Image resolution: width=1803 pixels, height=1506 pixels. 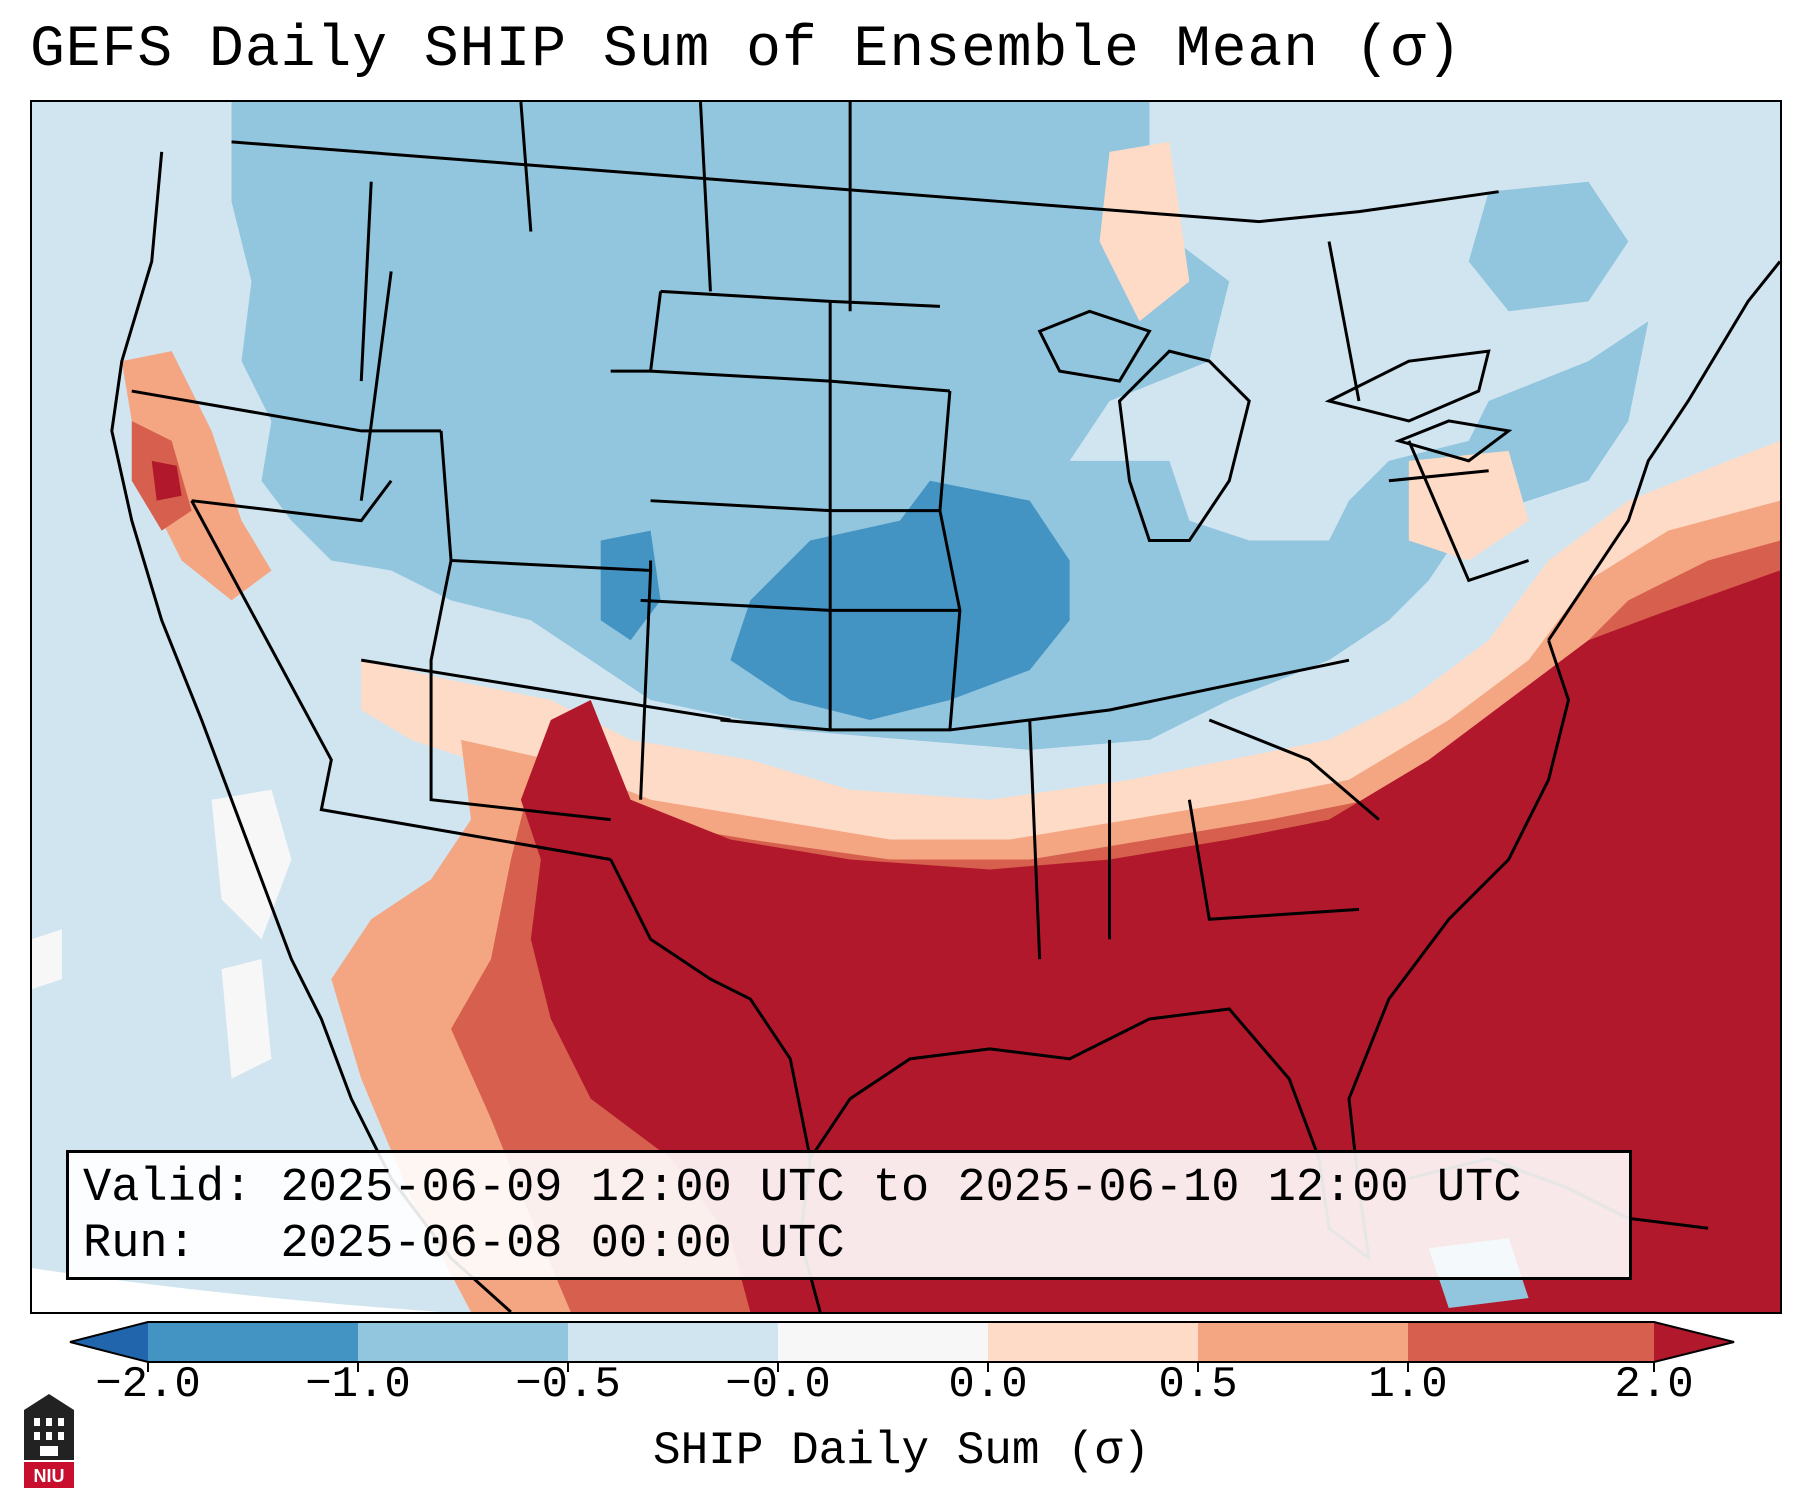 I want to click on colorbar-tick-label: −1.0, so click(x=358, y=1385).